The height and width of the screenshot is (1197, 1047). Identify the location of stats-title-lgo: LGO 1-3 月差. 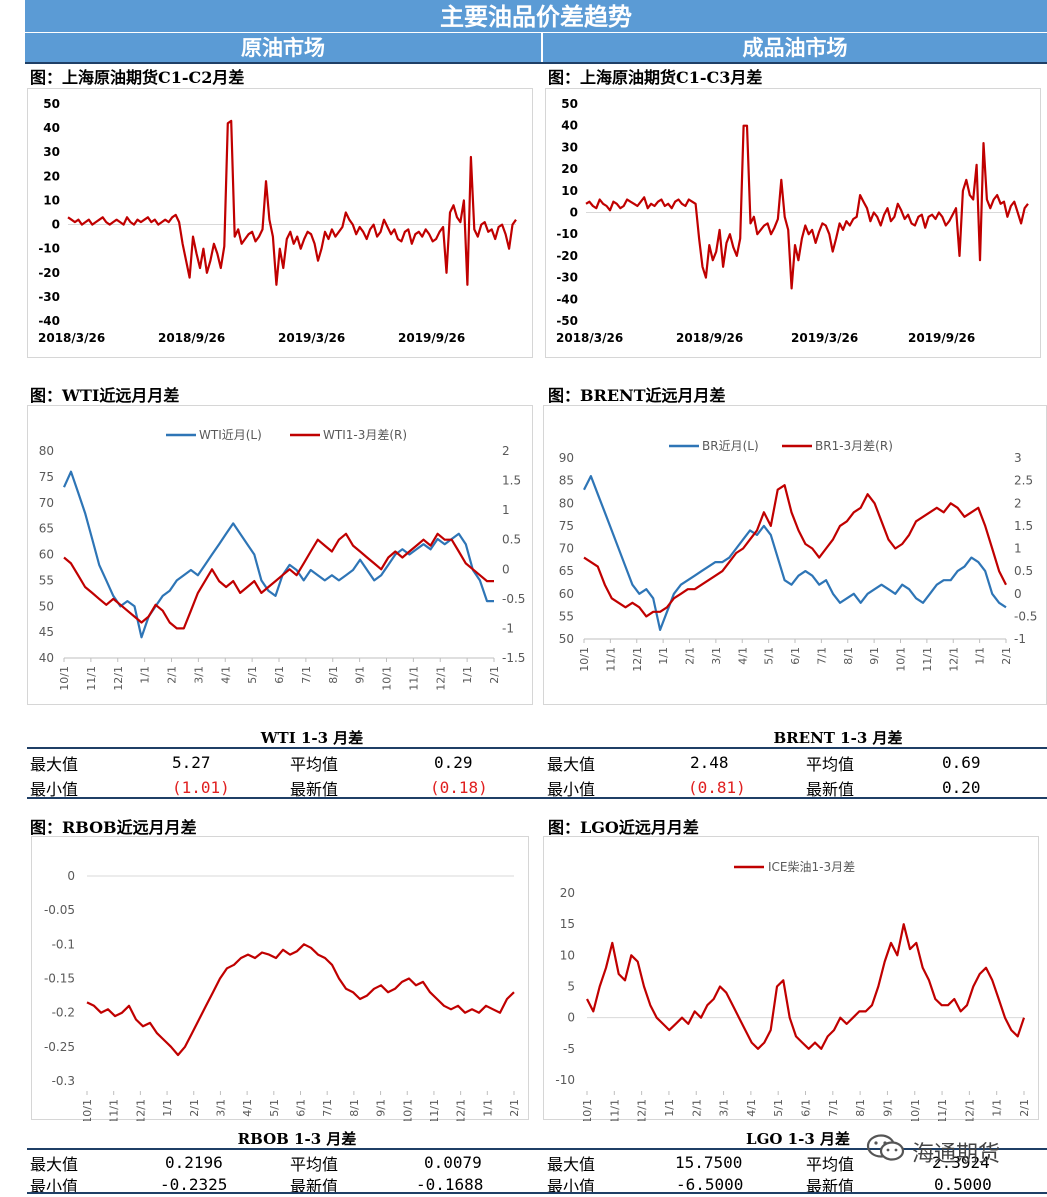
(798, 1139).